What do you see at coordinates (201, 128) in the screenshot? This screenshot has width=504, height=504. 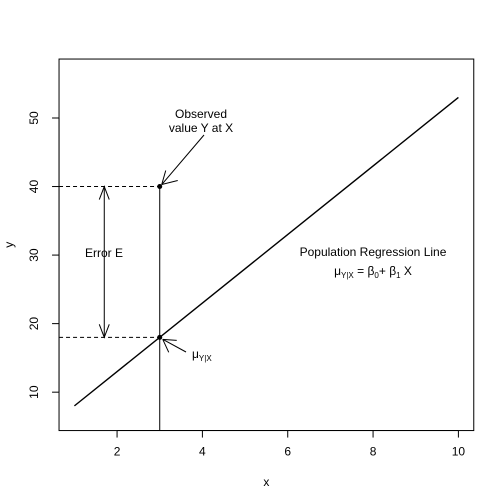 I see `observed-label-line2: value Y at X` at bounding box center [201, 128].